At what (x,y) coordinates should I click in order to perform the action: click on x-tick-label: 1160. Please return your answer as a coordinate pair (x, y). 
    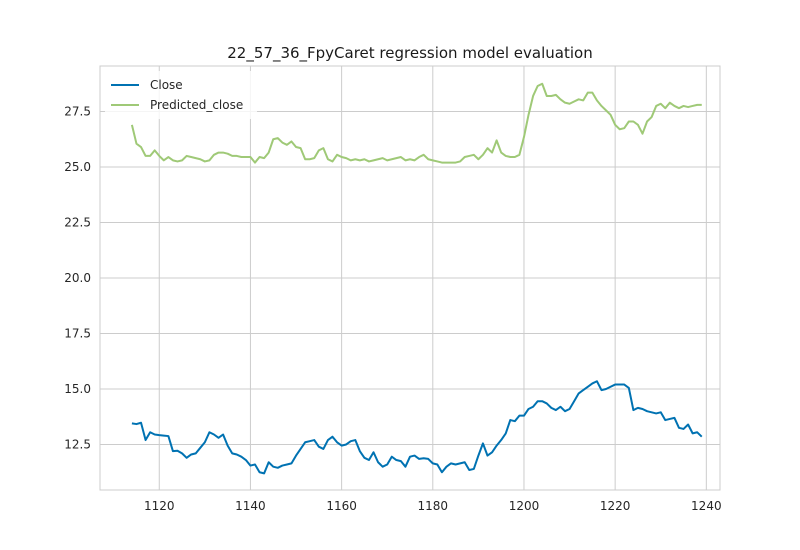
    Looking at the image, I should click on (341, 506).